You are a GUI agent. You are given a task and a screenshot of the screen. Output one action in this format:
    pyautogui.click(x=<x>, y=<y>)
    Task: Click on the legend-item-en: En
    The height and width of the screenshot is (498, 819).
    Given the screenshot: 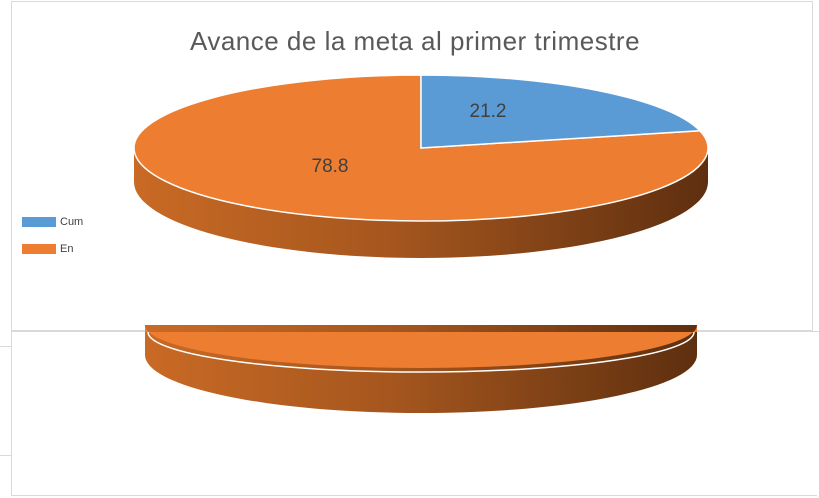 What is the action you would take?
    pyautogui.click(x=52, y=249)
    